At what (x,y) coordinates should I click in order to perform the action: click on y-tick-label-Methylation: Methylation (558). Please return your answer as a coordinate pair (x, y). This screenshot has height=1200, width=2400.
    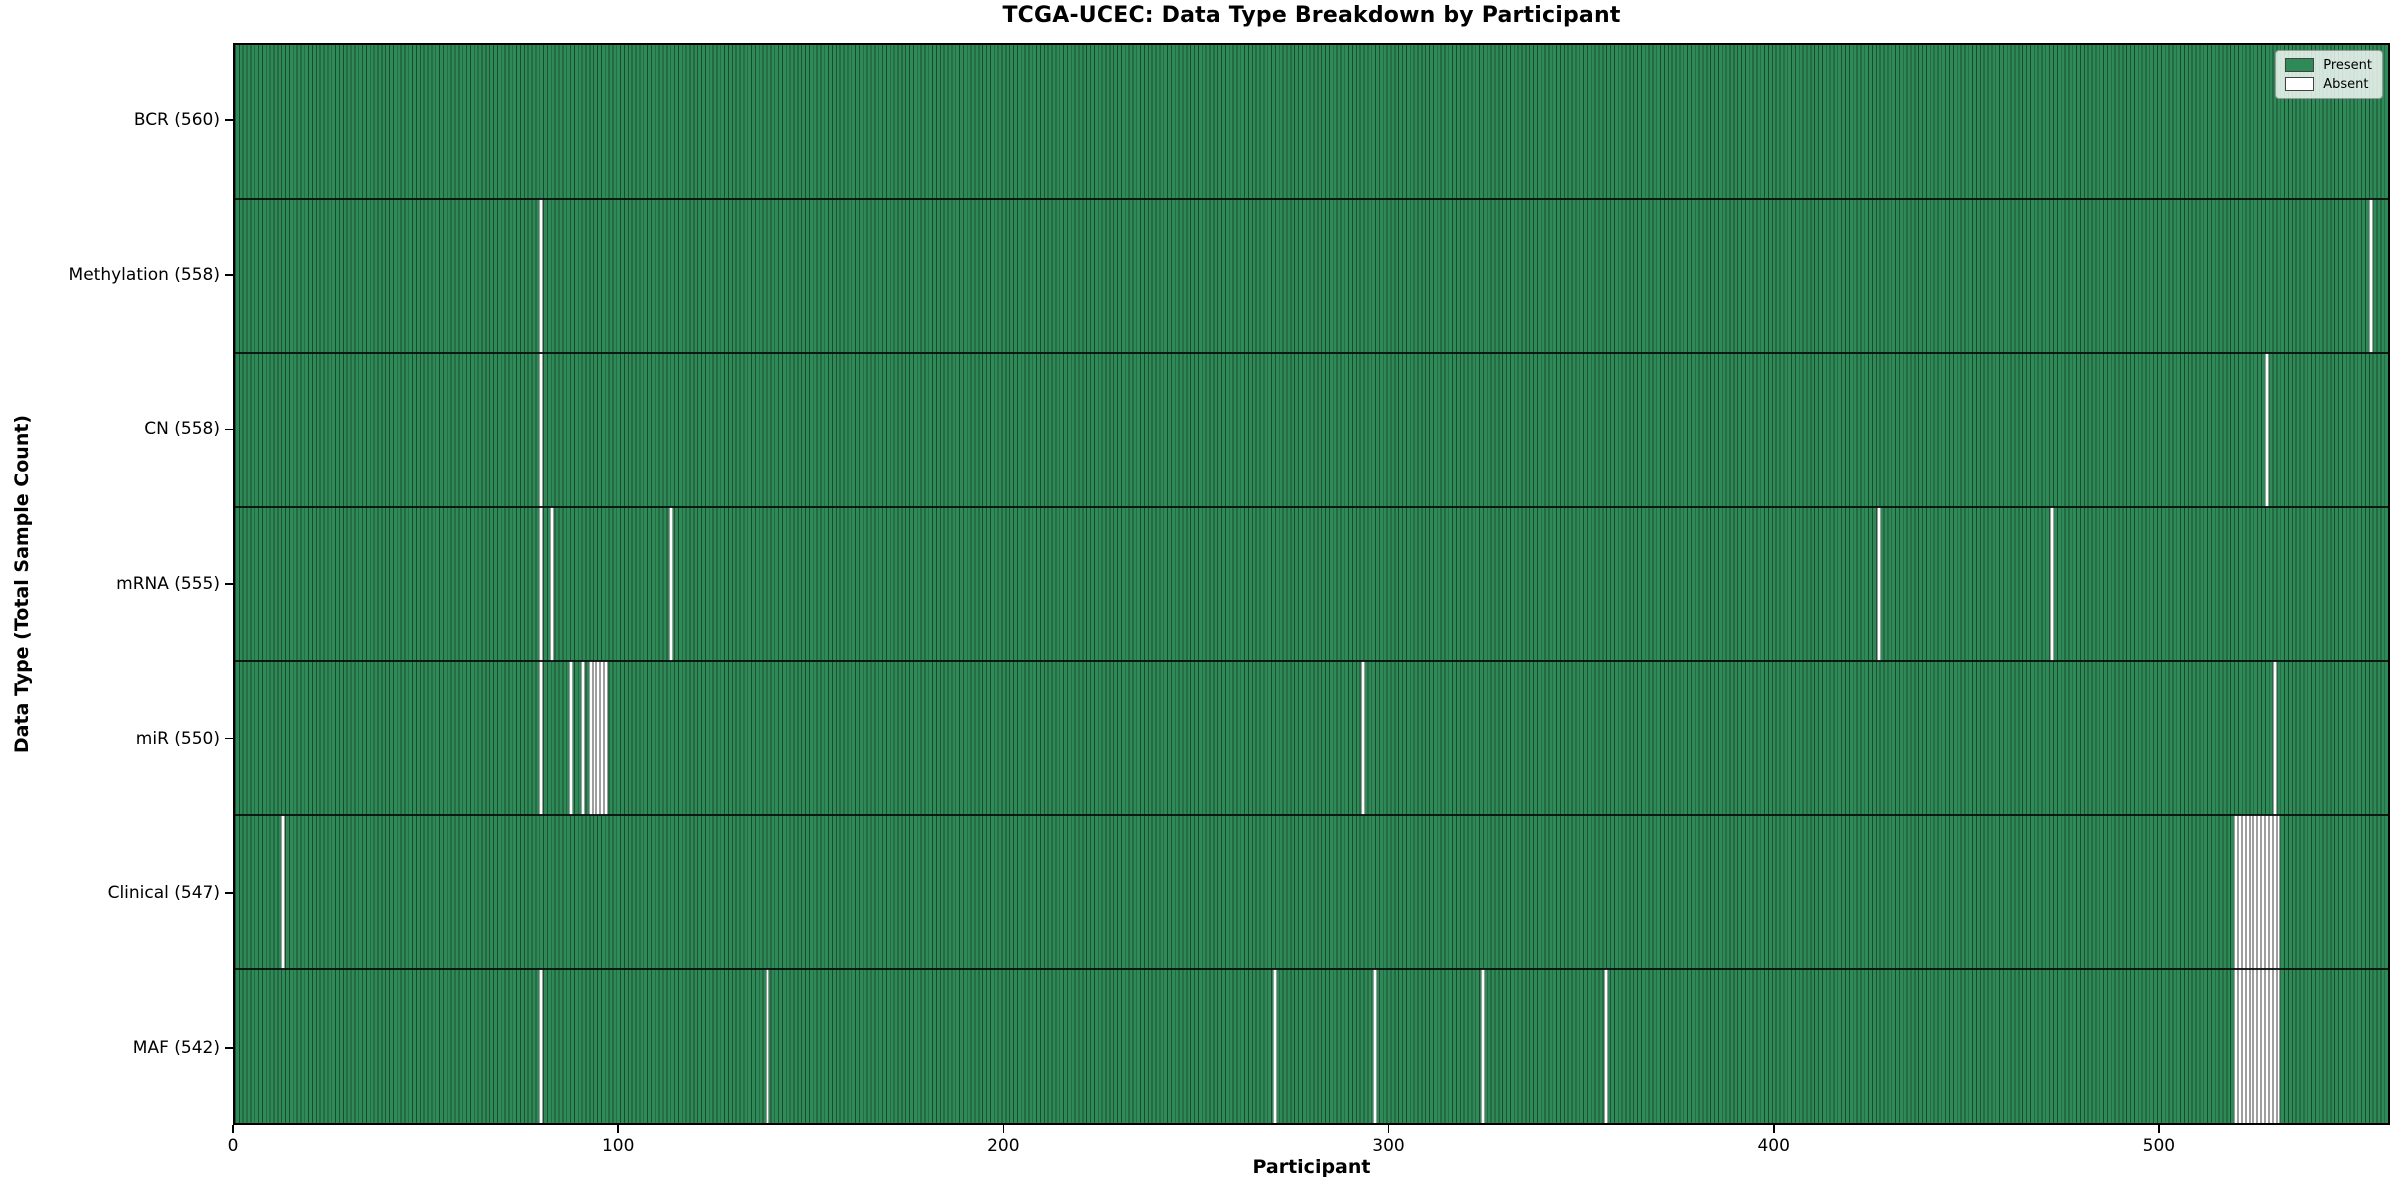
    Looking at the image, I should click on (144, 274).